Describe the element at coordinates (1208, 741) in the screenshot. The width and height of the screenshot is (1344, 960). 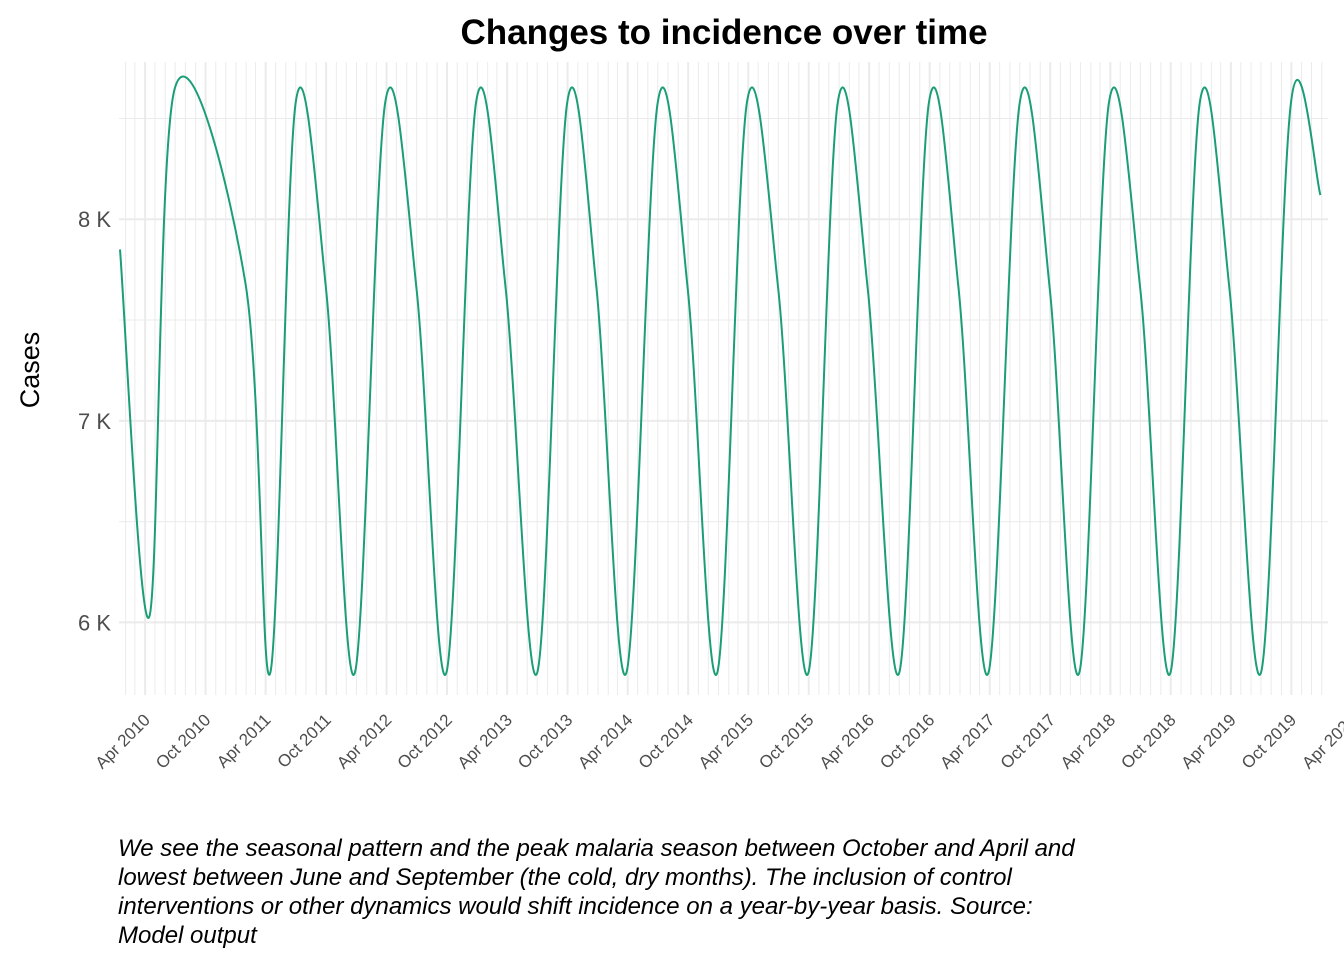
I see `x-tick-label: Apr 2019` at that location.